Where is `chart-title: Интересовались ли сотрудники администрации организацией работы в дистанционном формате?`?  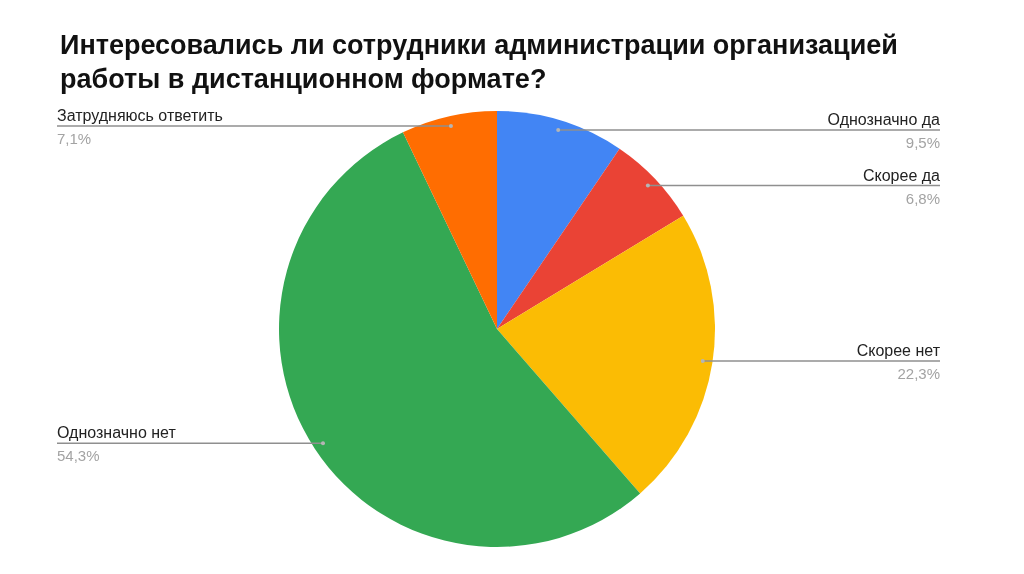
chart-title: Интересовались ли сотрудники администрации организацией работы в дистанционном формате? is located at coordinates (479, 62).